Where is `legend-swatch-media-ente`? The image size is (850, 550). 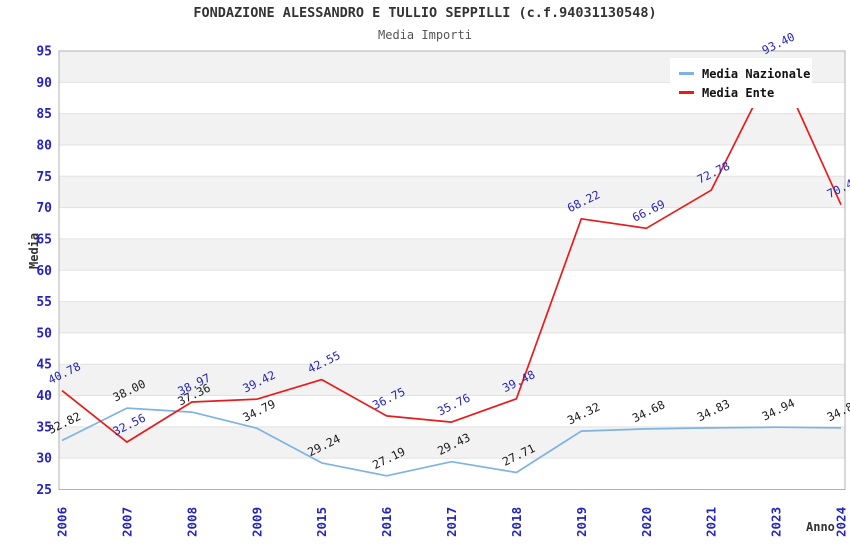
legend-swatch-media-ente is located at coordinates (686, 92).